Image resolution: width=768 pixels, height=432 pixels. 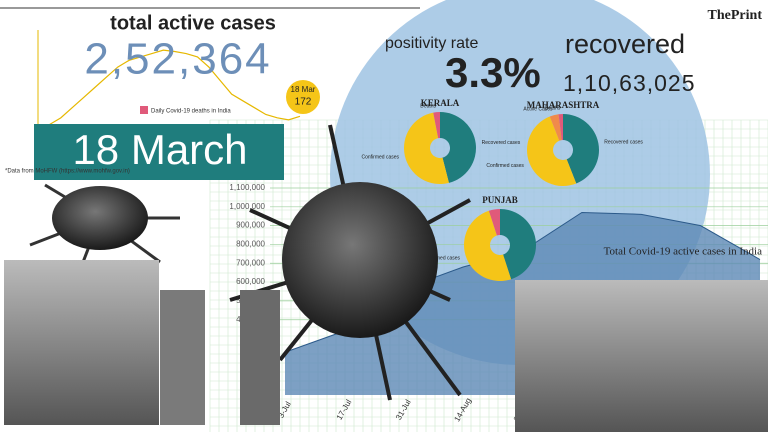 I want to click on y-tick-label: 1,100,000, so click(x=247, y=187).